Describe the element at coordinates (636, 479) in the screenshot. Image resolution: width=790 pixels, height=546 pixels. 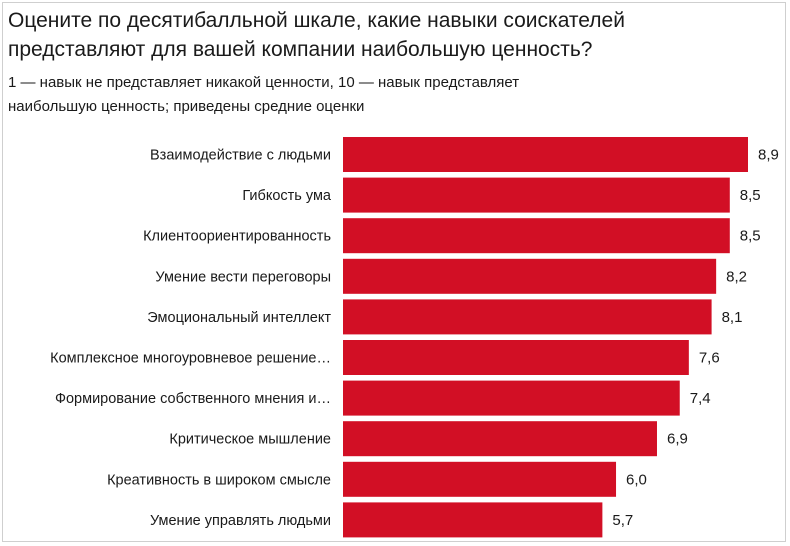
I see `value-label: 6,0` at that location.